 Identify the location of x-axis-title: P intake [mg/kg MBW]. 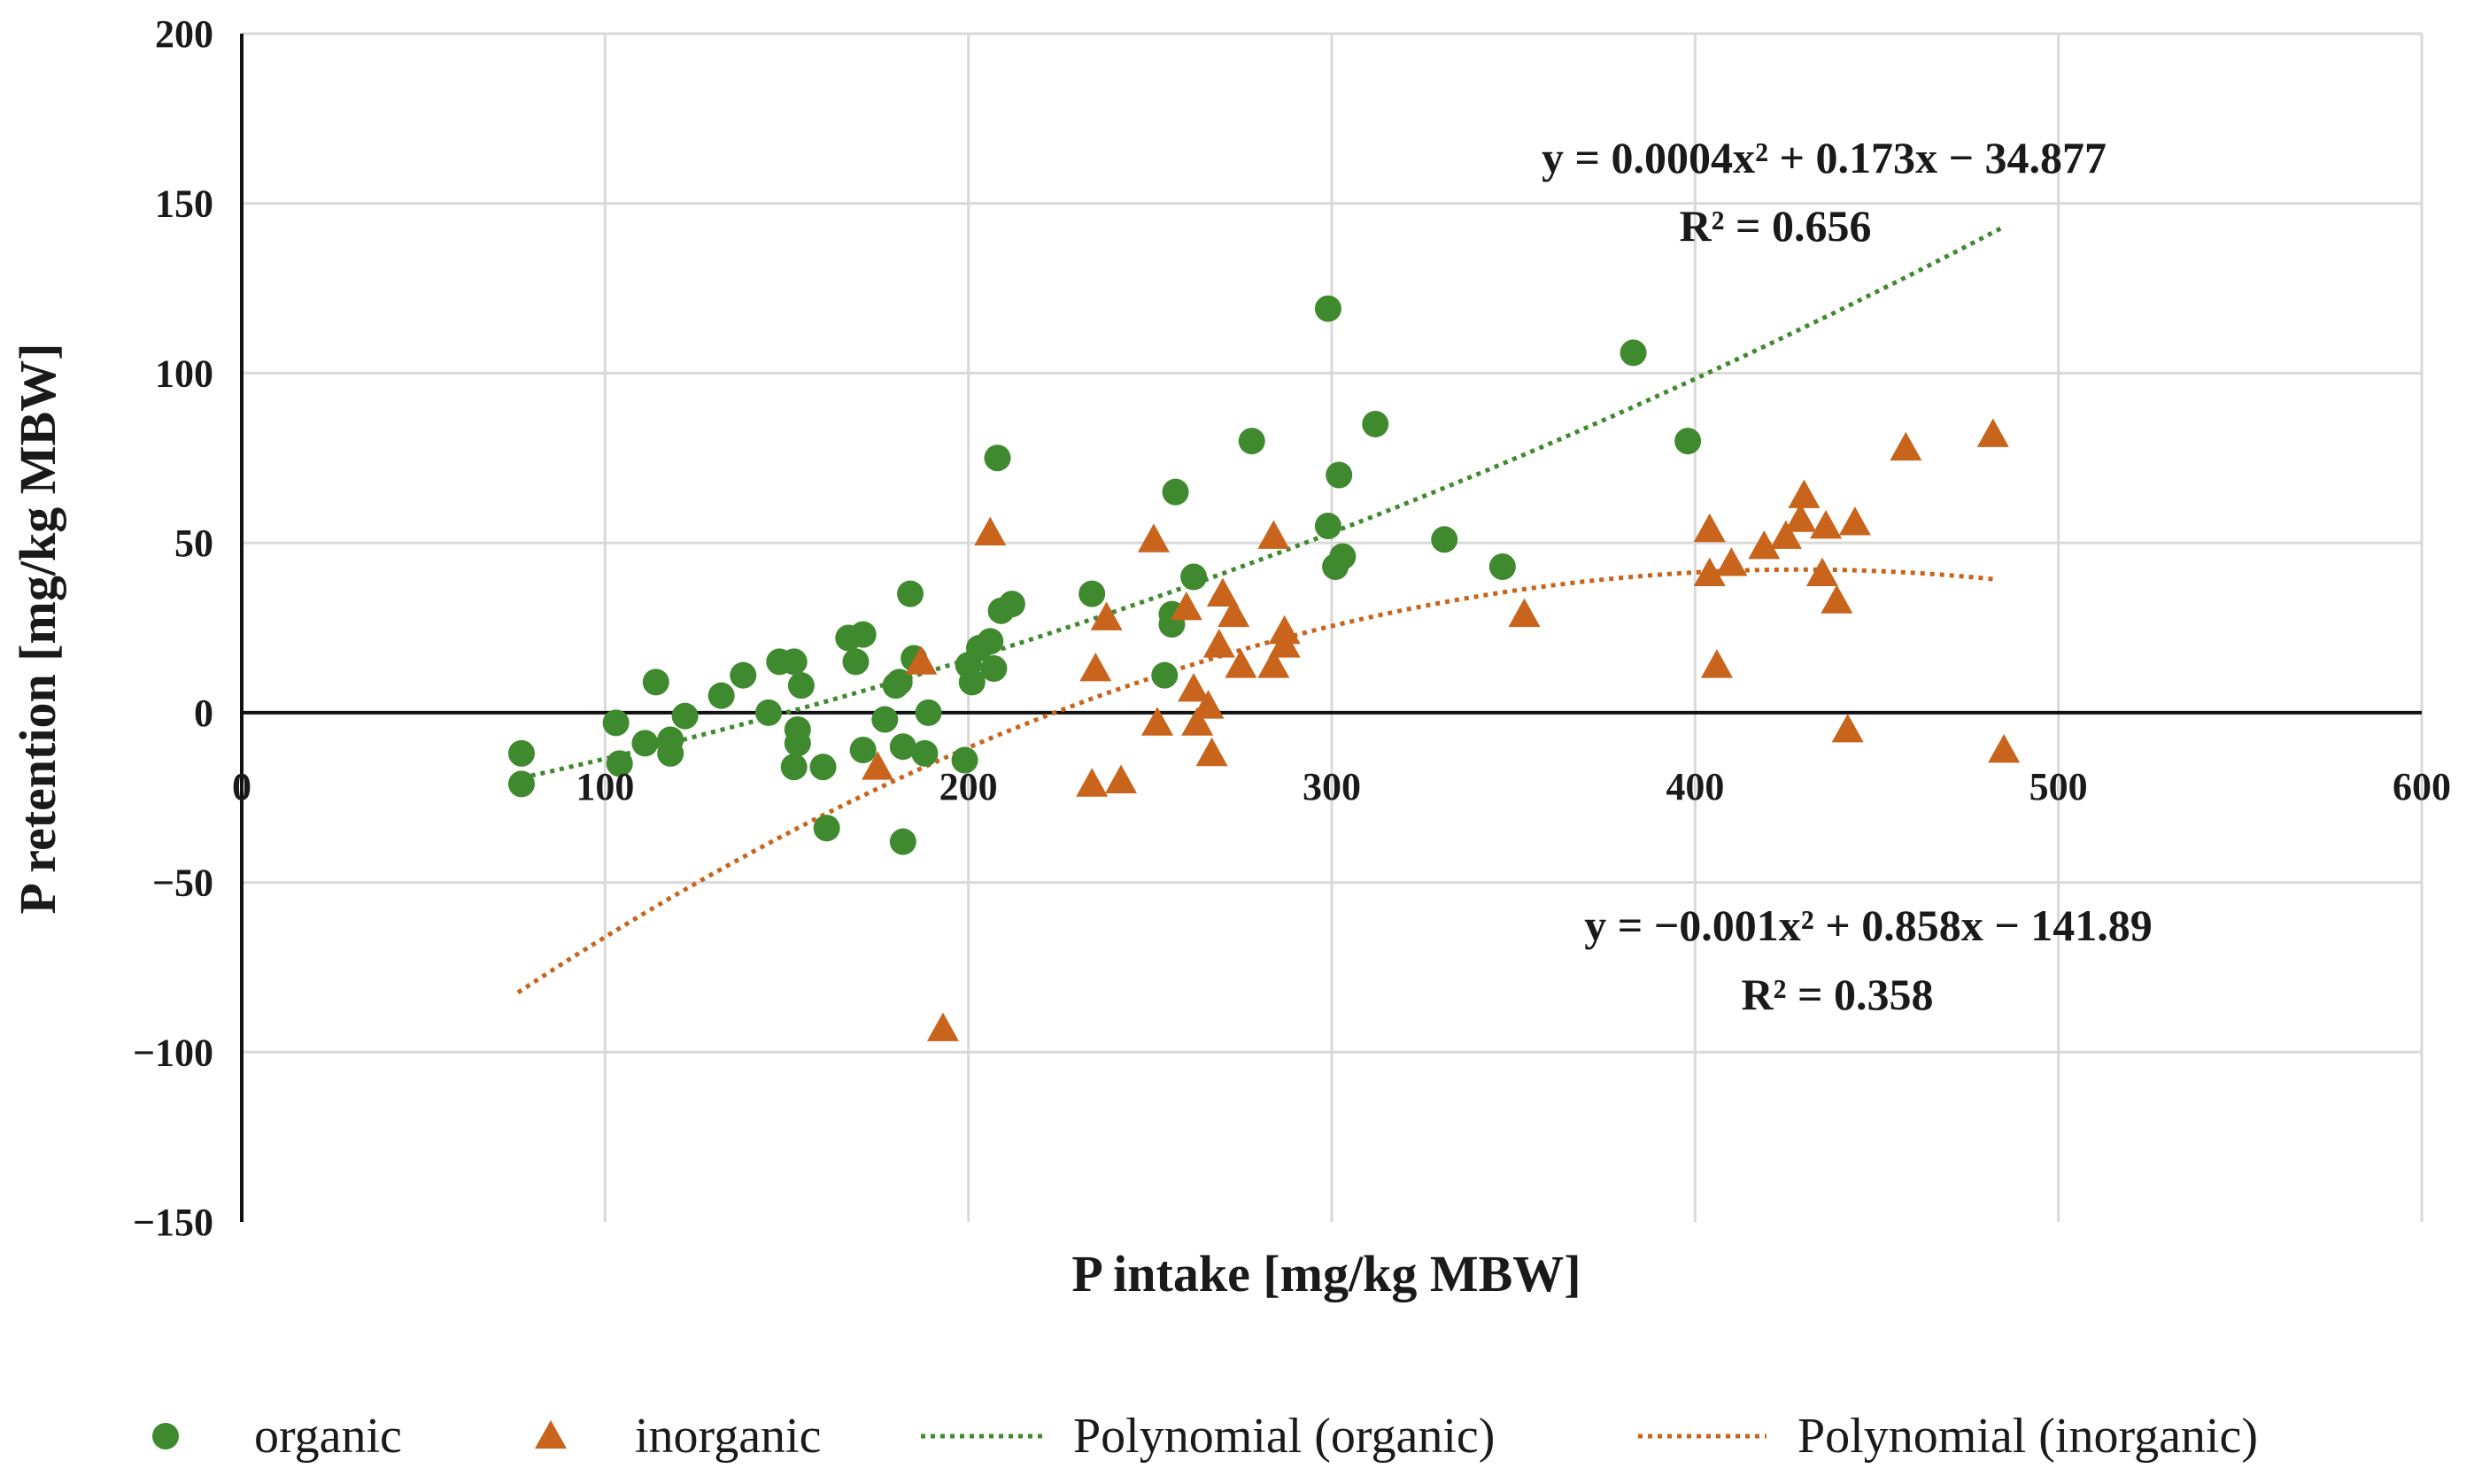
(1326, 1273).